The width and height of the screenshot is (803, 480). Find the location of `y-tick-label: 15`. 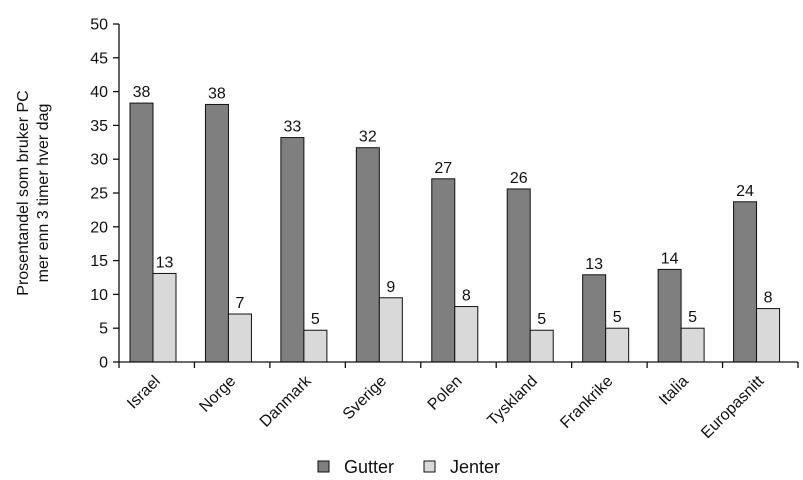

y-tick-label: 15 is located at coordinates (99, 261).